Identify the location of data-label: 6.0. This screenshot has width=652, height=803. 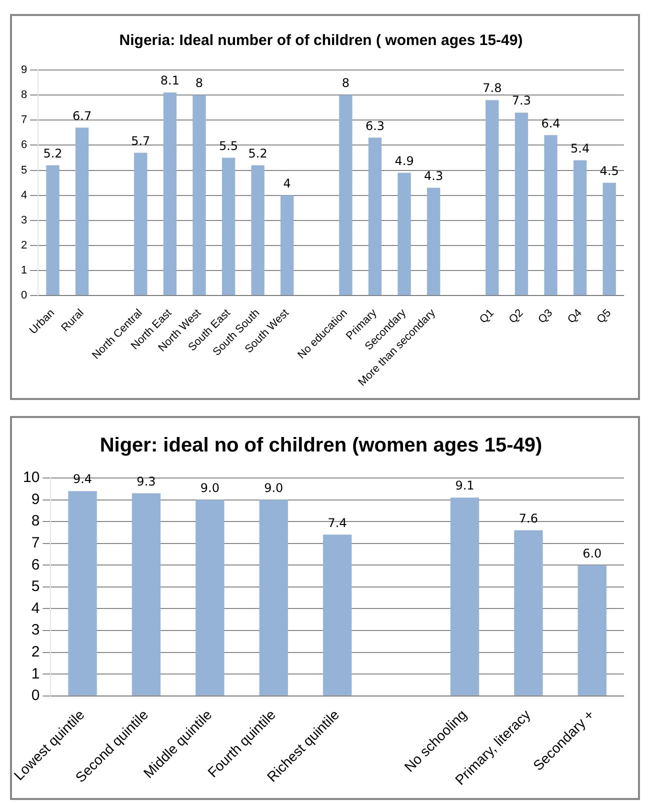
(592, 553).